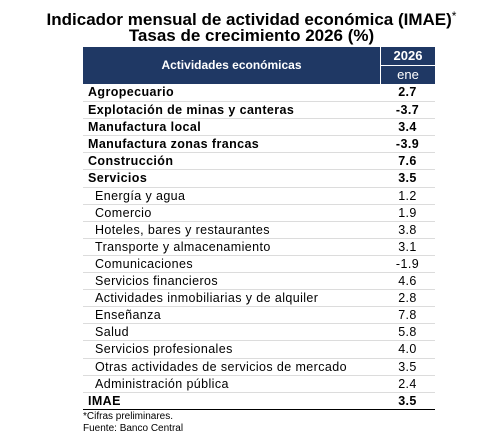 This screenshot has width=503, height=446. What do you see at coordinates (131, 161) in the screenshot?
I see `activity-label: Construcción` at bounding box center [131, 161].